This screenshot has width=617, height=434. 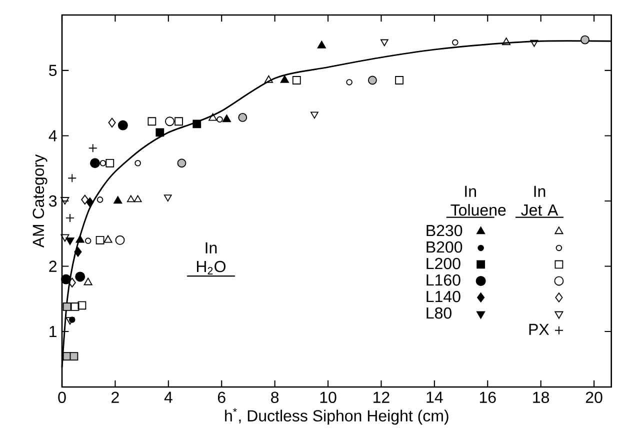 What do you see at coordinates (211, 258) in the screenshot?
I see `annotation: In H$_{2}$O` at bounding box center [211, 258].